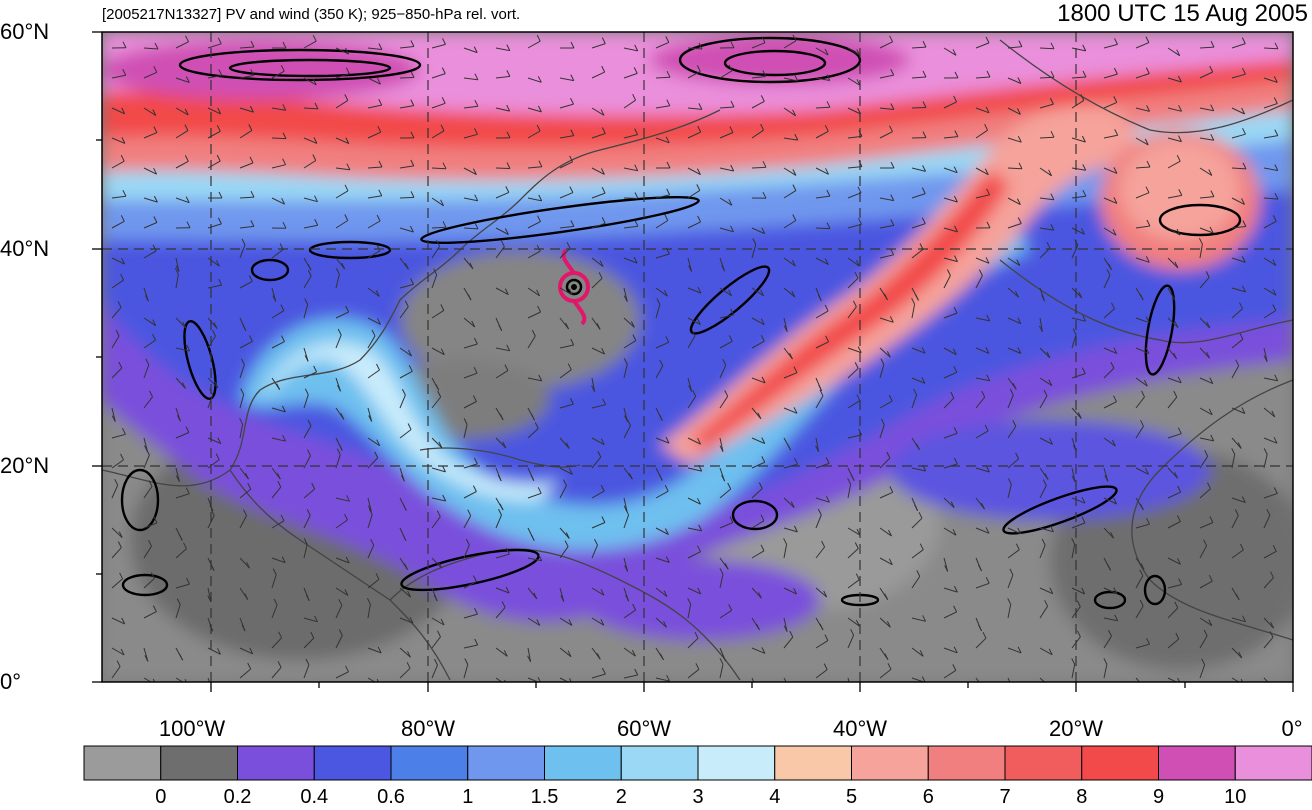 This screenshot has width=1312, height=810. I want to click on lon-label-20w: 20°W, so click(1076, 728).